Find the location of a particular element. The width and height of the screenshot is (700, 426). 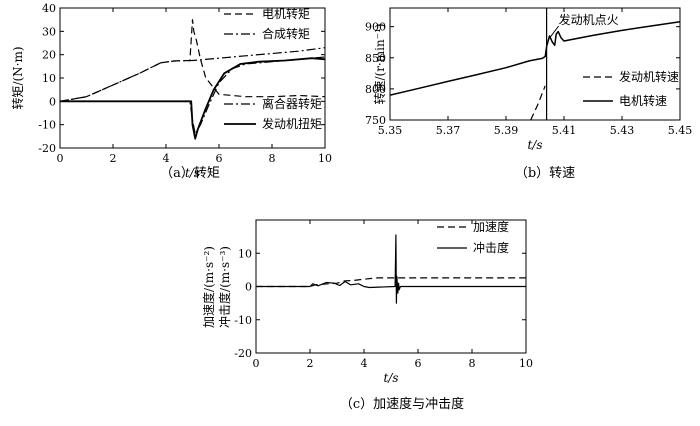

x-tick-label: 5.35 is located at coordinates (390, 130).